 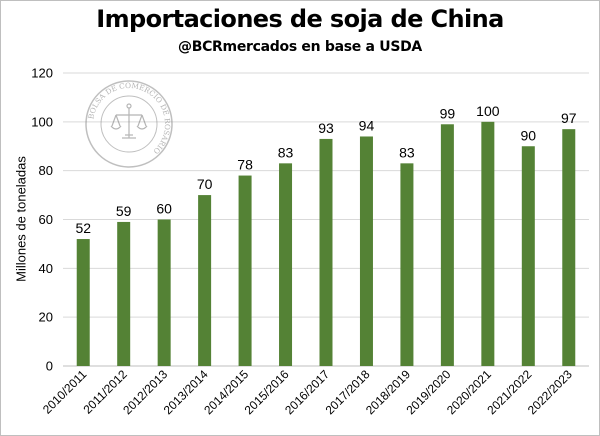 What do you see at coordinates (550, 392) in the screenshot?
I see `x-tick-label: 2022/2023` at bounding box center [550, 392].